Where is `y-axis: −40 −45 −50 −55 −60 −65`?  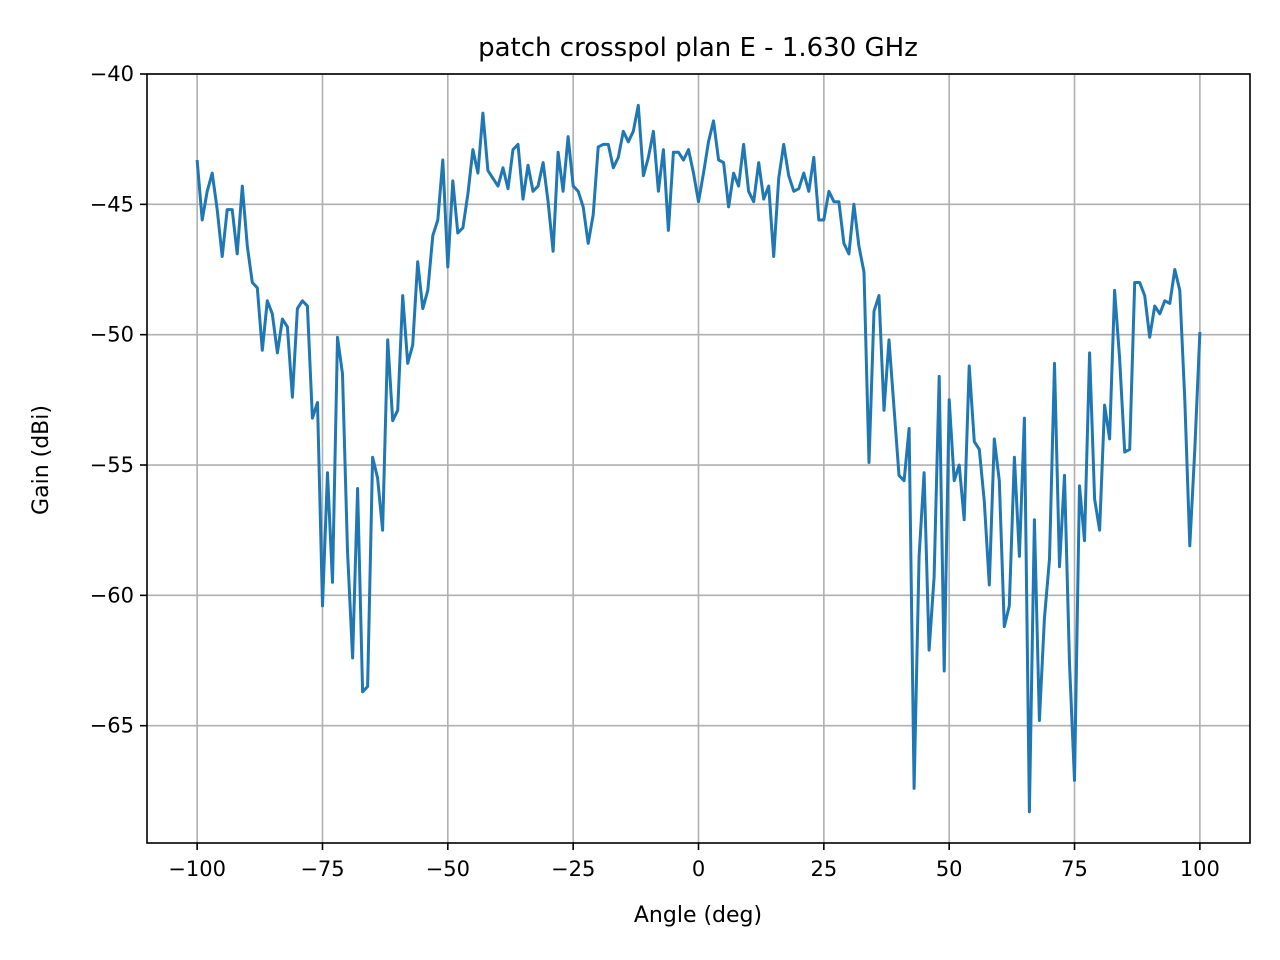
y-axis: −40 −45 −50 −55 −60 −65 is located at coordinates (118, 400).